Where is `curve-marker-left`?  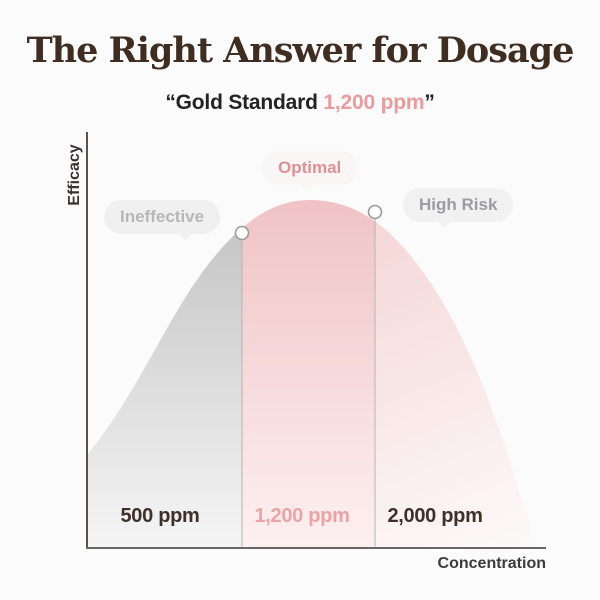 curve-marker-left is located at coordinates (242, 233).